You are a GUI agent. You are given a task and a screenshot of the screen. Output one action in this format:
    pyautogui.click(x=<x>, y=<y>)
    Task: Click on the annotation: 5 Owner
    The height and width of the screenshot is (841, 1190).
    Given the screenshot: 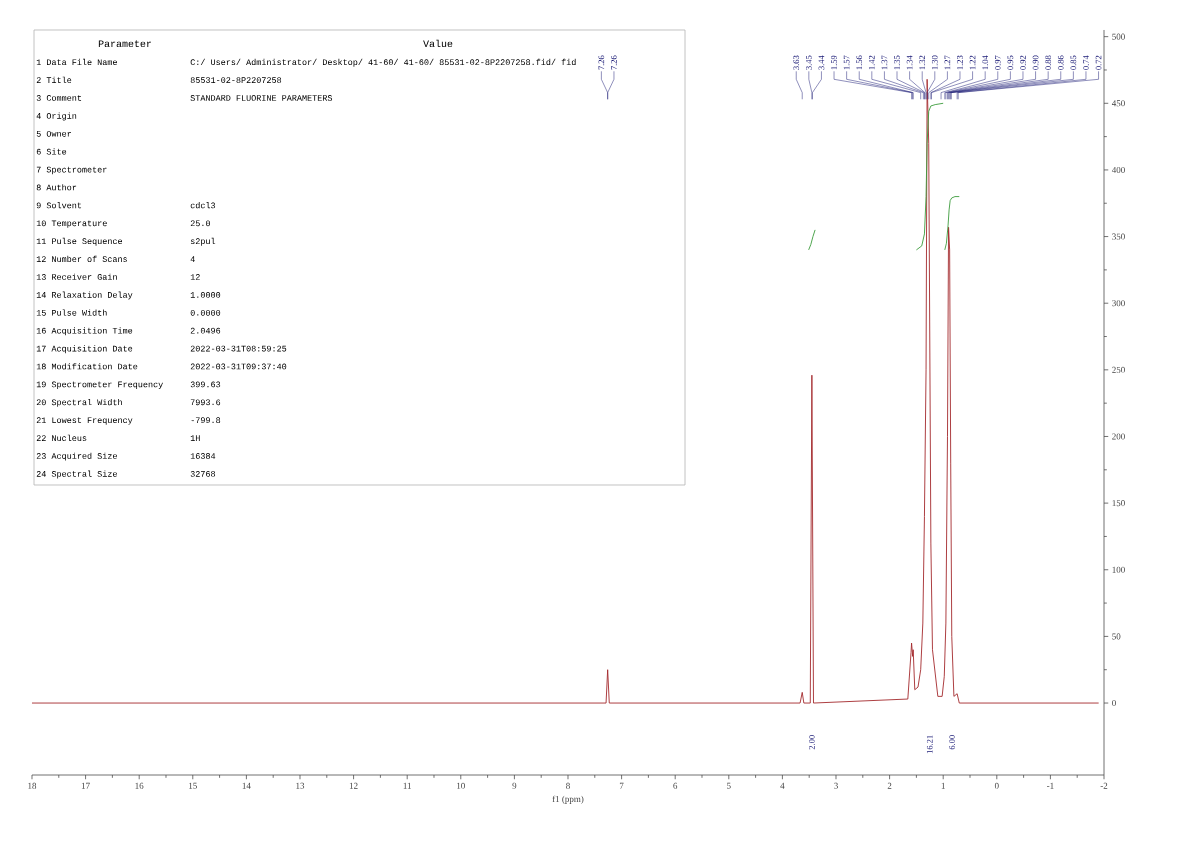 What is the action you would take?
    pyautogui.click(x=54, y=133)
    